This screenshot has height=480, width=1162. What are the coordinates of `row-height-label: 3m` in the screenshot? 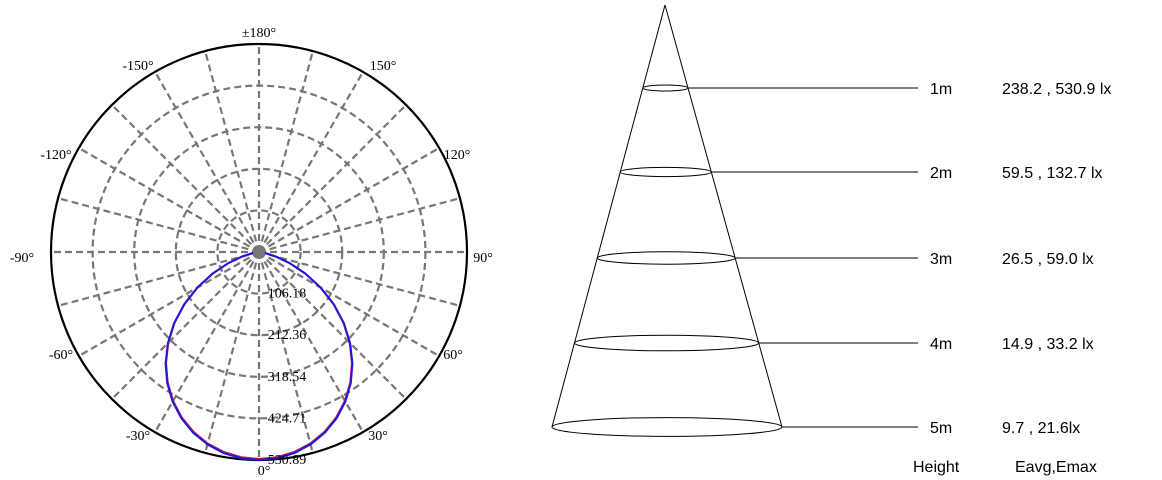 It's located at (941, 259).